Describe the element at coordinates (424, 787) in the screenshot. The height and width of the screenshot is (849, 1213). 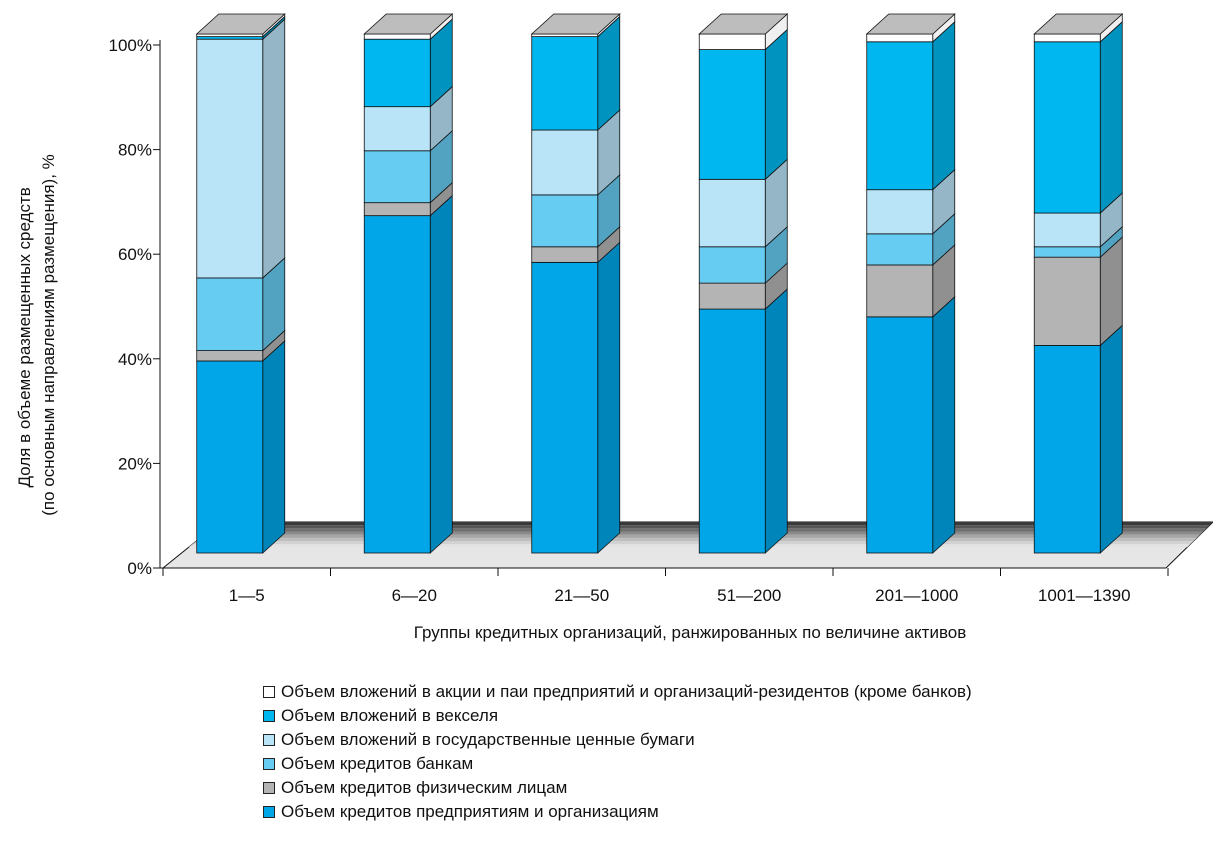
I see `legend-label: Объем кредитов физическим лицам` at that location.